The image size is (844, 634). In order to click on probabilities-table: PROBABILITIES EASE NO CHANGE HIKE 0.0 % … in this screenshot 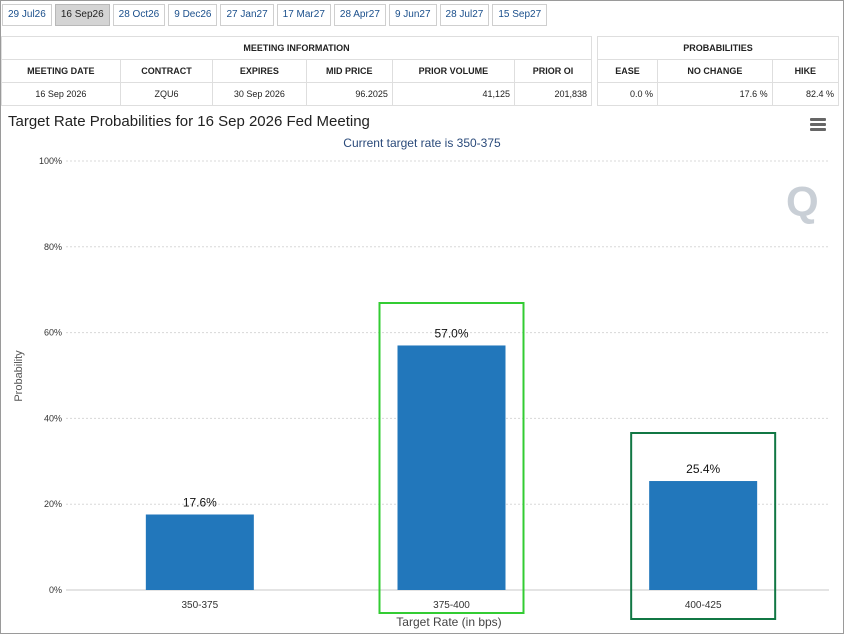, I will do `click(718, 71)`.